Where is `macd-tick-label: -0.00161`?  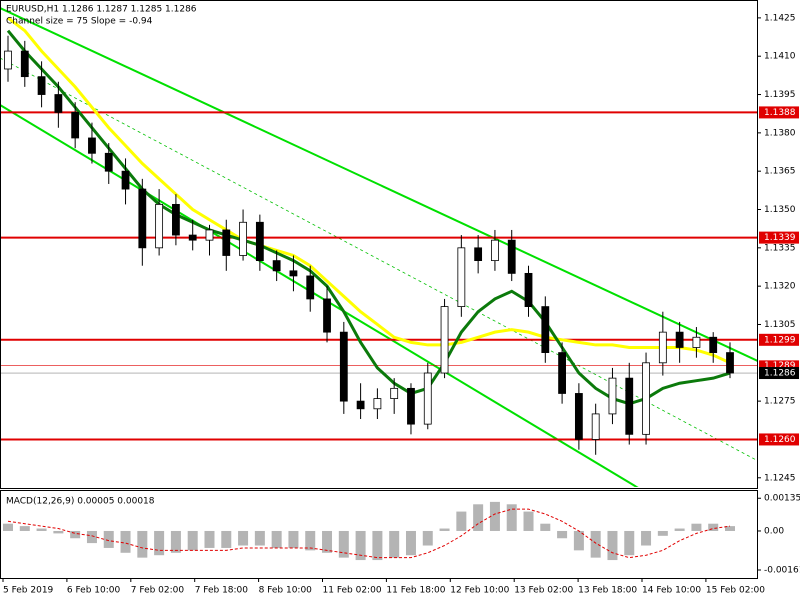
macd-tick-label: -0.00161 is located at coordinates (782, 571).